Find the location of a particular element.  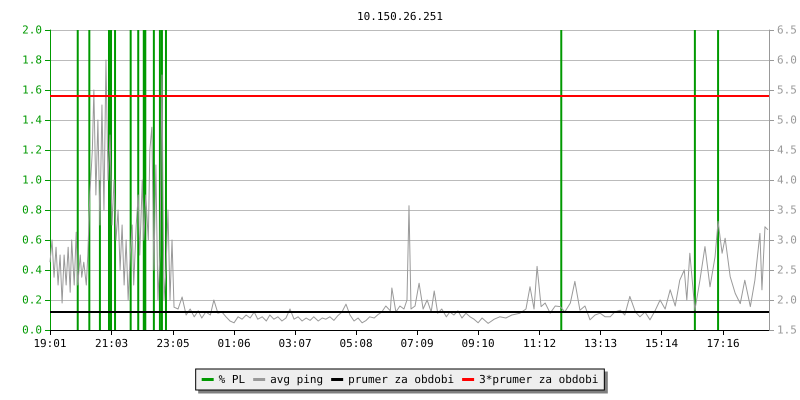

y2-tick-label: 3.5 is located at coordinates (787, 210).